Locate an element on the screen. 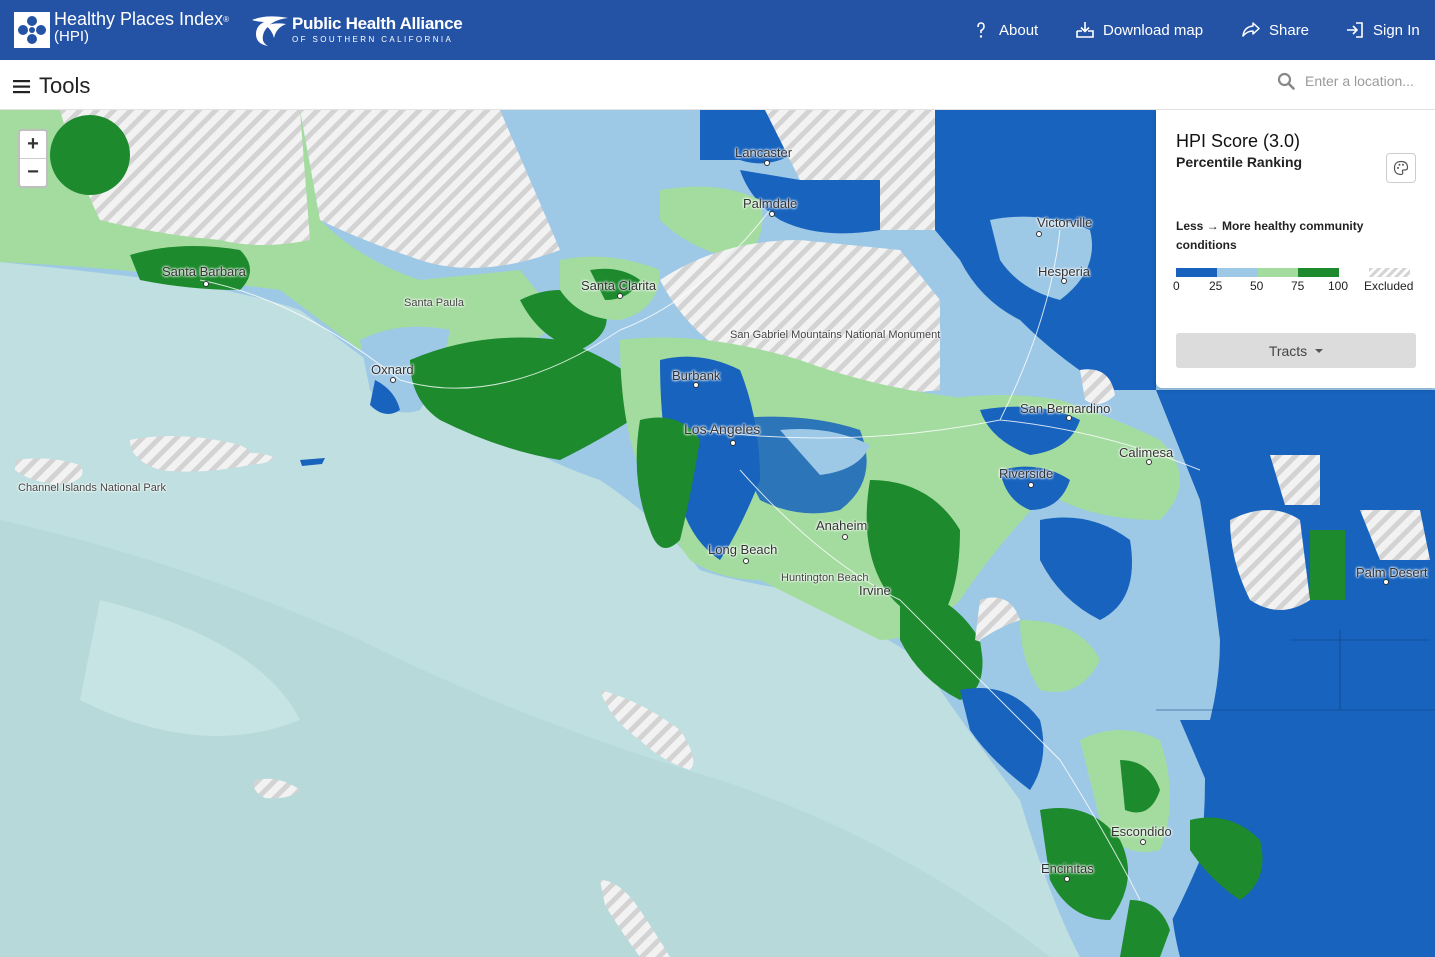  caret-down-icon is located at coordinates (1319, 350).